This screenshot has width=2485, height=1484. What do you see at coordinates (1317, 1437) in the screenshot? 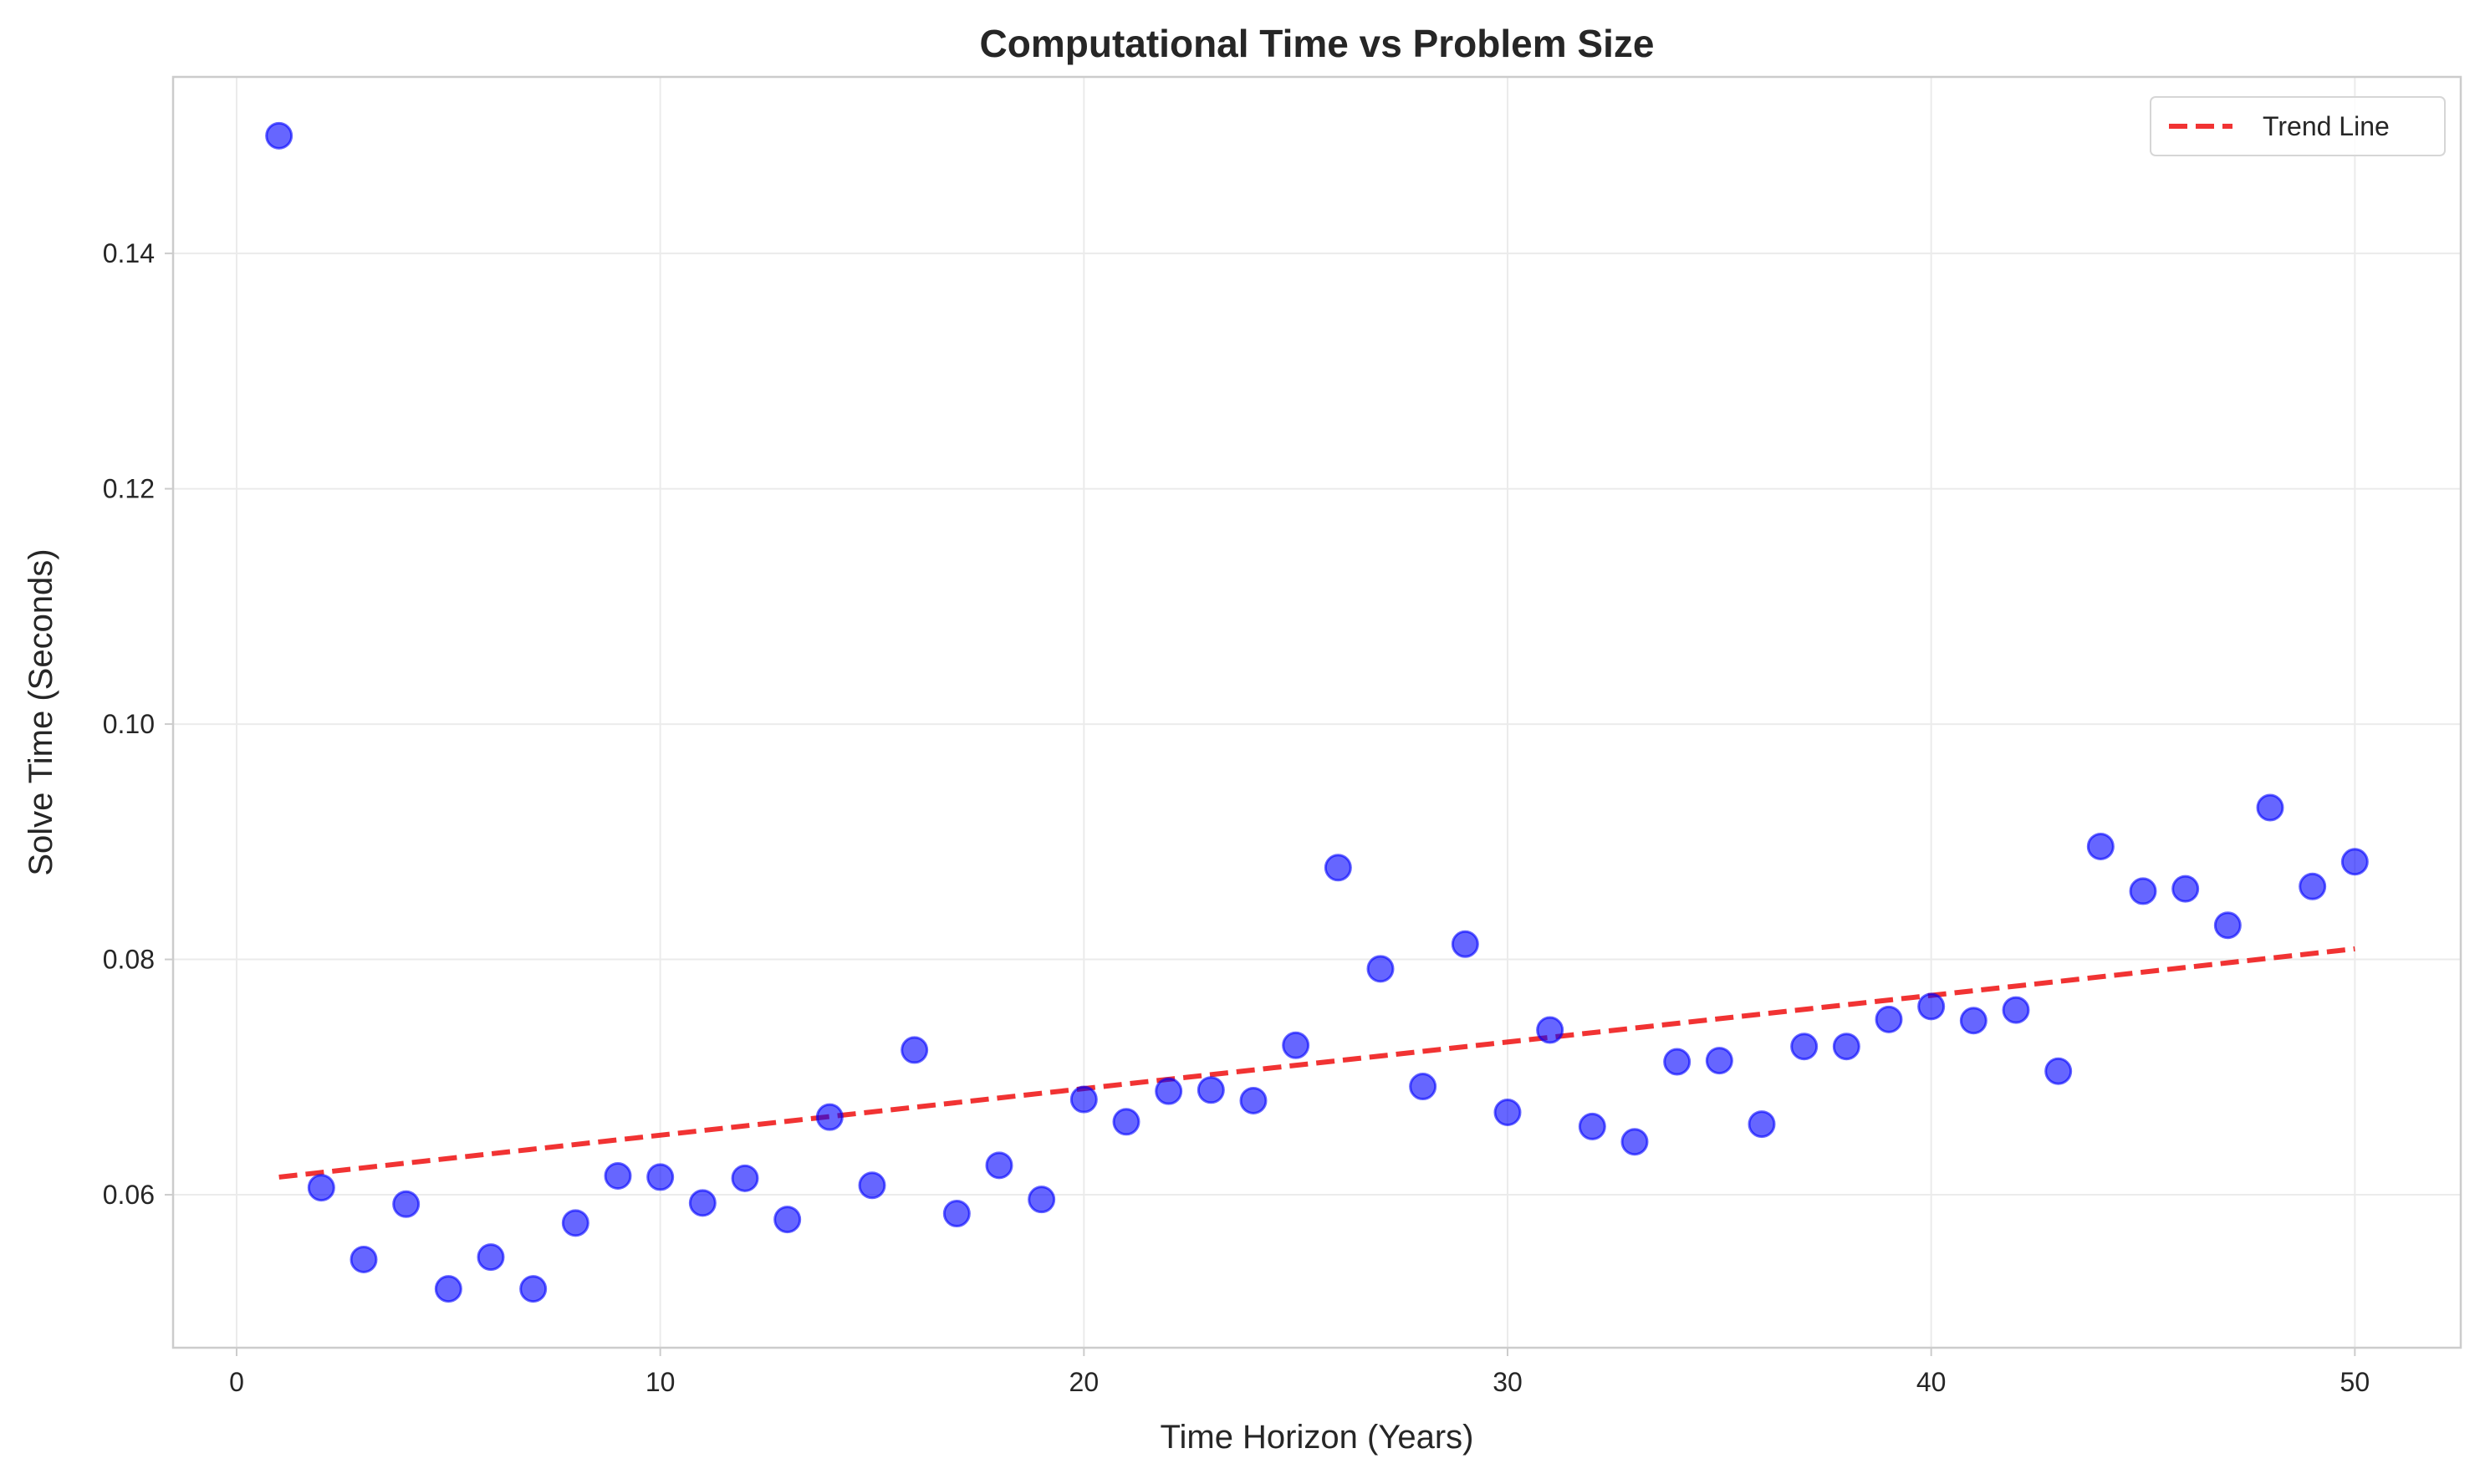
I see `x-axis-label: Time Horizon (Years)` at bounding box center [1317, 1437].